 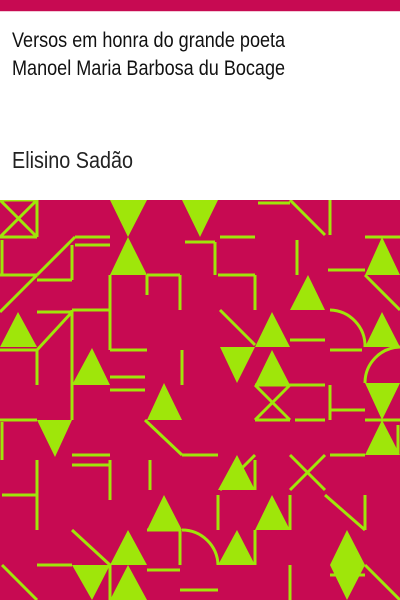 I want to click on book-title-line-2: Manoel Maria Barbosa du Bocage, so click(x=149, y=68).